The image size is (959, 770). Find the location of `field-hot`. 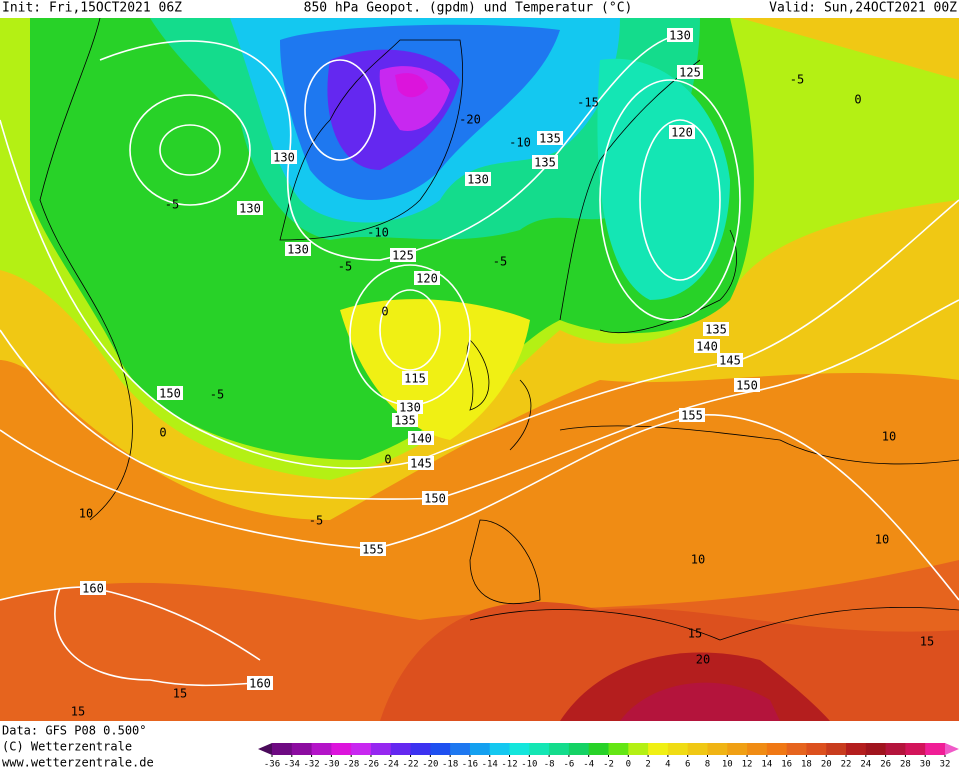

field-hot is located at coordinates (700, 701).